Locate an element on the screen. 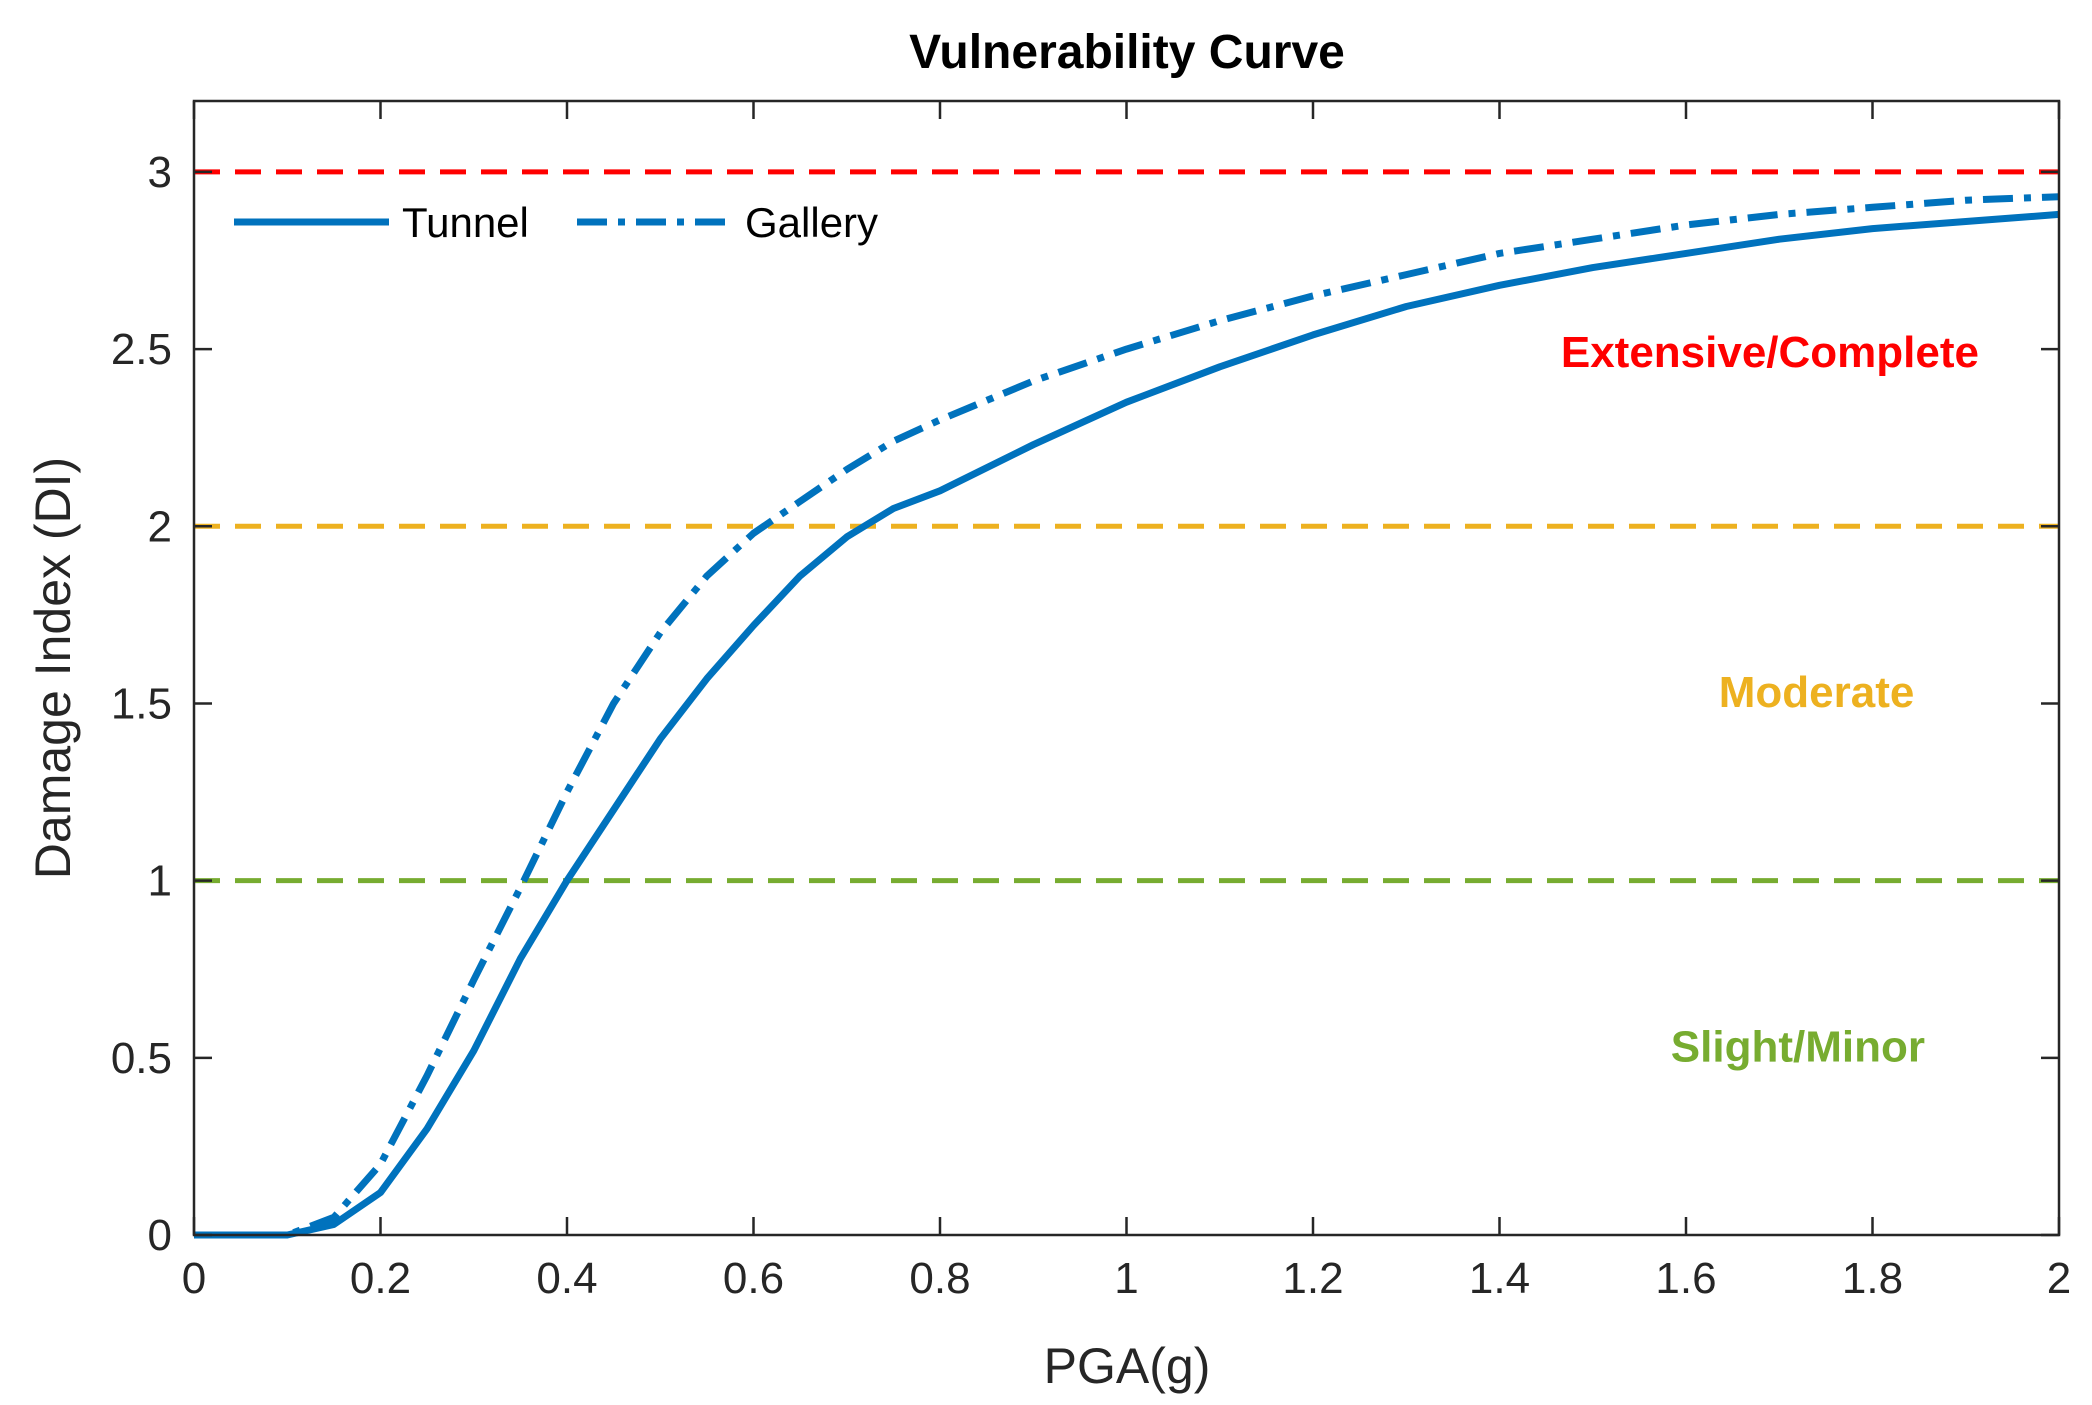  x-tick-label: 1.6 is located at coordinates (1685, 1278).